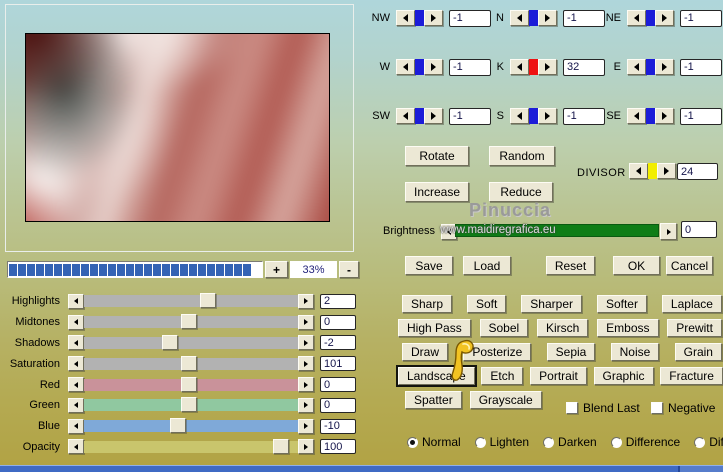 This screenshot has height=472, width=723. Describe the element at coordinates (338, 426) in the screenshot. I see `slider-value-input: -10` at that location.